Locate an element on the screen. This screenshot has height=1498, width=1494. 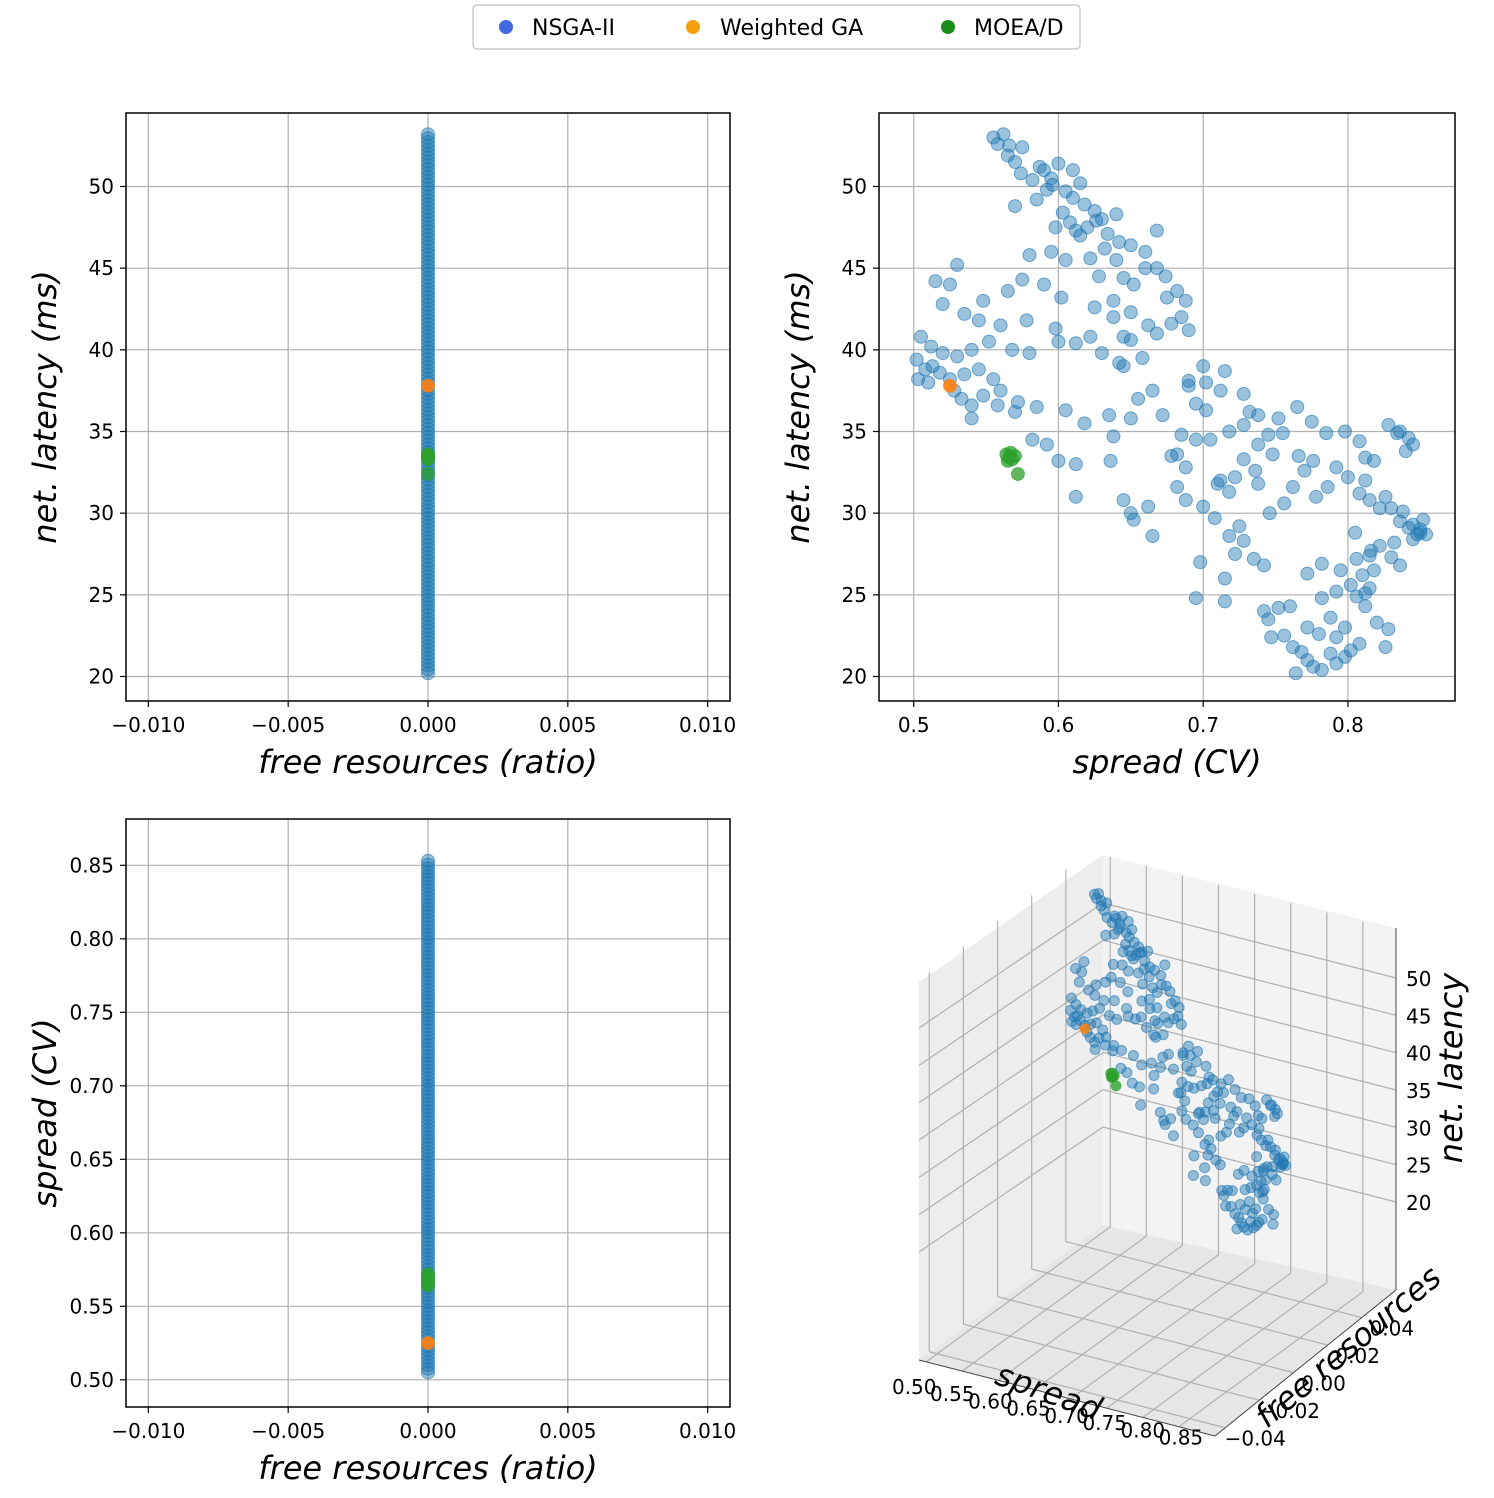
3d-z-tick-label: 45 is located at coordinates (1418, 1016).